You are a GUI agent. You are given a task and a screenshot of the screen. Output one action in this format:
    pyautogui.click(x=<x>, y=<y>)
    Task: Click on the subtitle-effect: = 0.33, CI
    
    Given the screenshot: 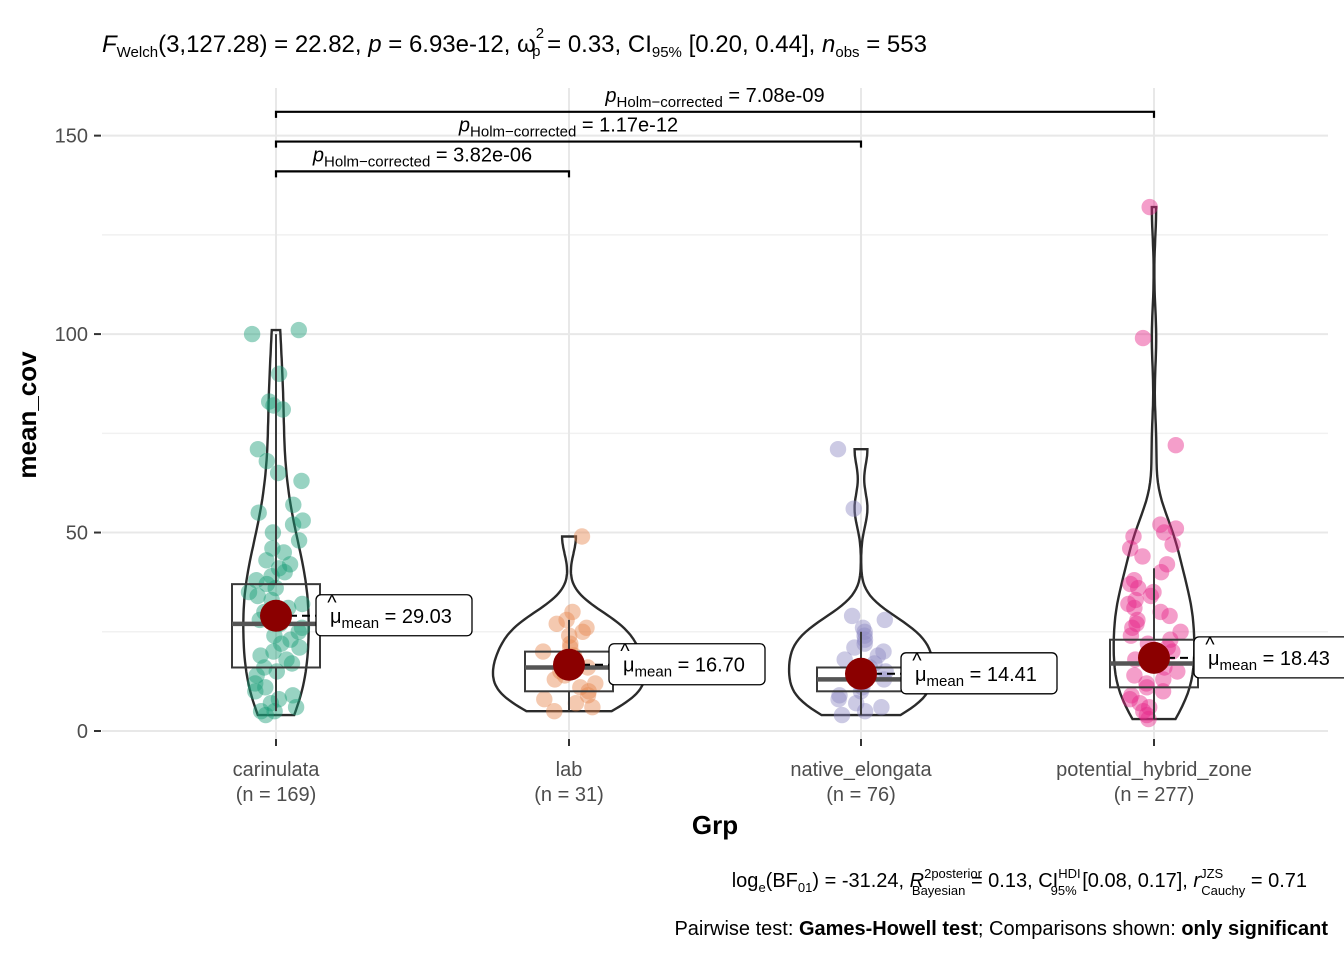 What is the action you would take?
    pyautogui.click(x=595, y=44)
    